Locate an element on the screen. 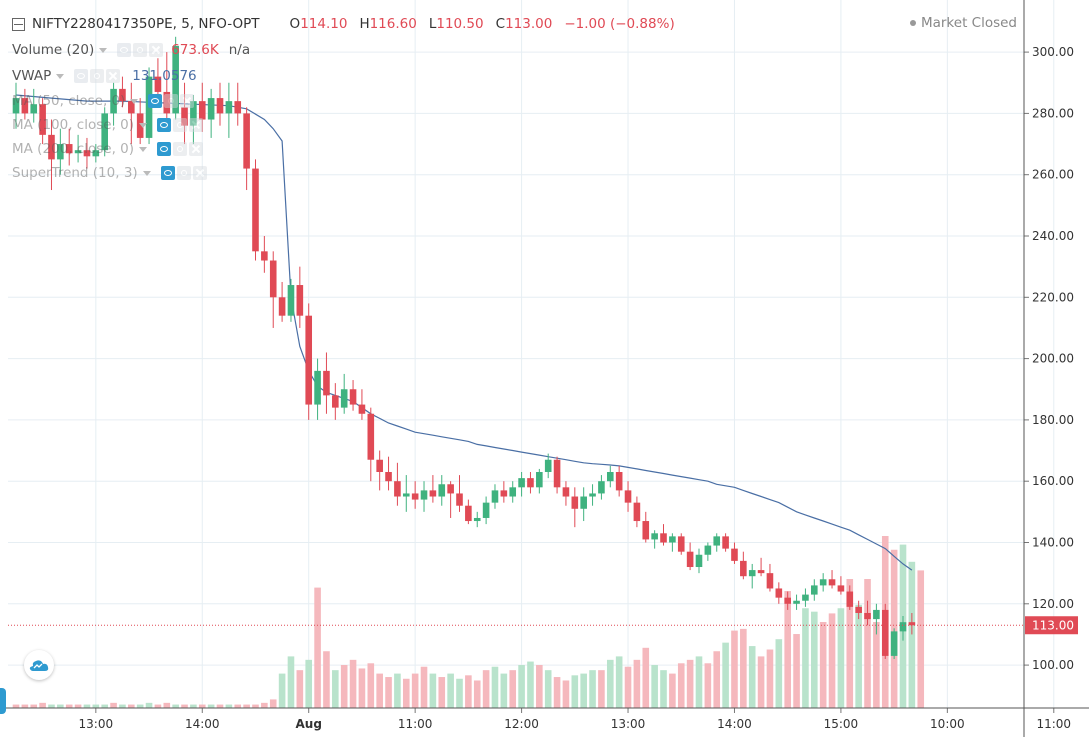 The image size is (1089, 737). indicator-volume: Volume (20) 673.6K n/a is located at coordinates (131, 50).